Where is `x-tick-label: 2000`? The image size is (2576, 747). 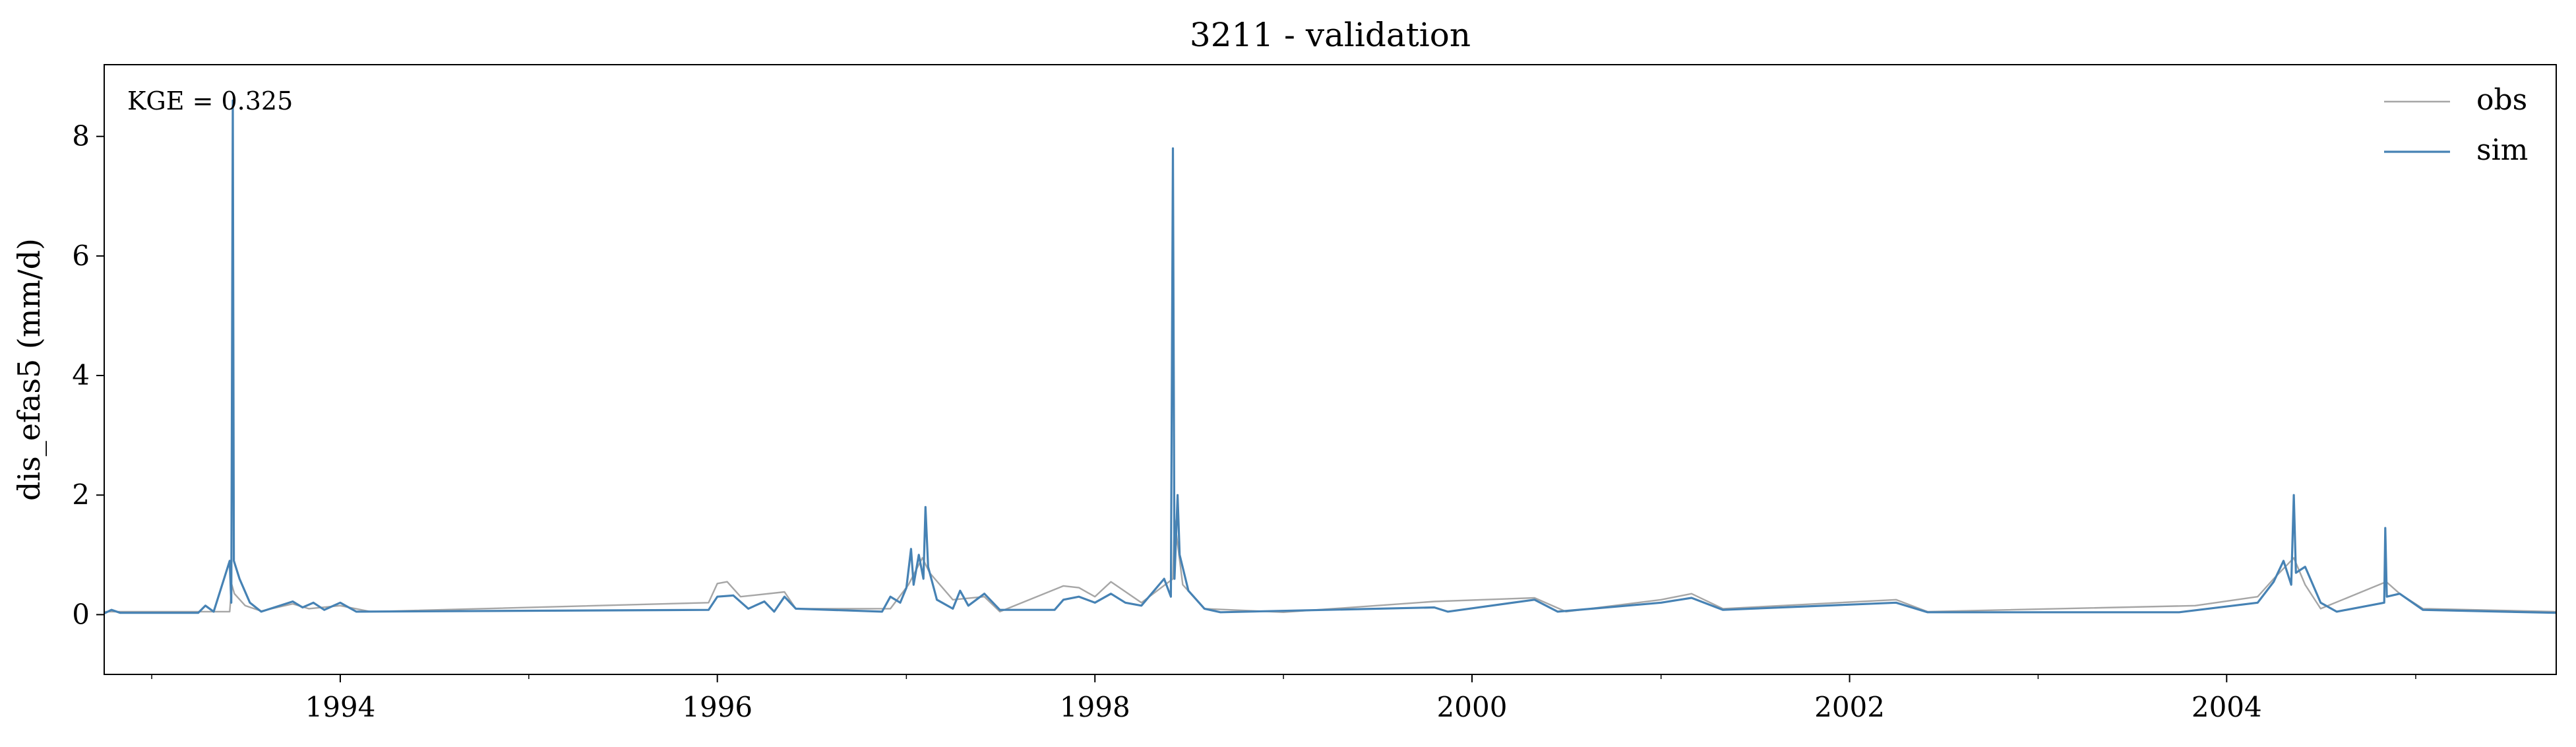
x-tick-label: 2000 is located at coordinates (1472, 707).